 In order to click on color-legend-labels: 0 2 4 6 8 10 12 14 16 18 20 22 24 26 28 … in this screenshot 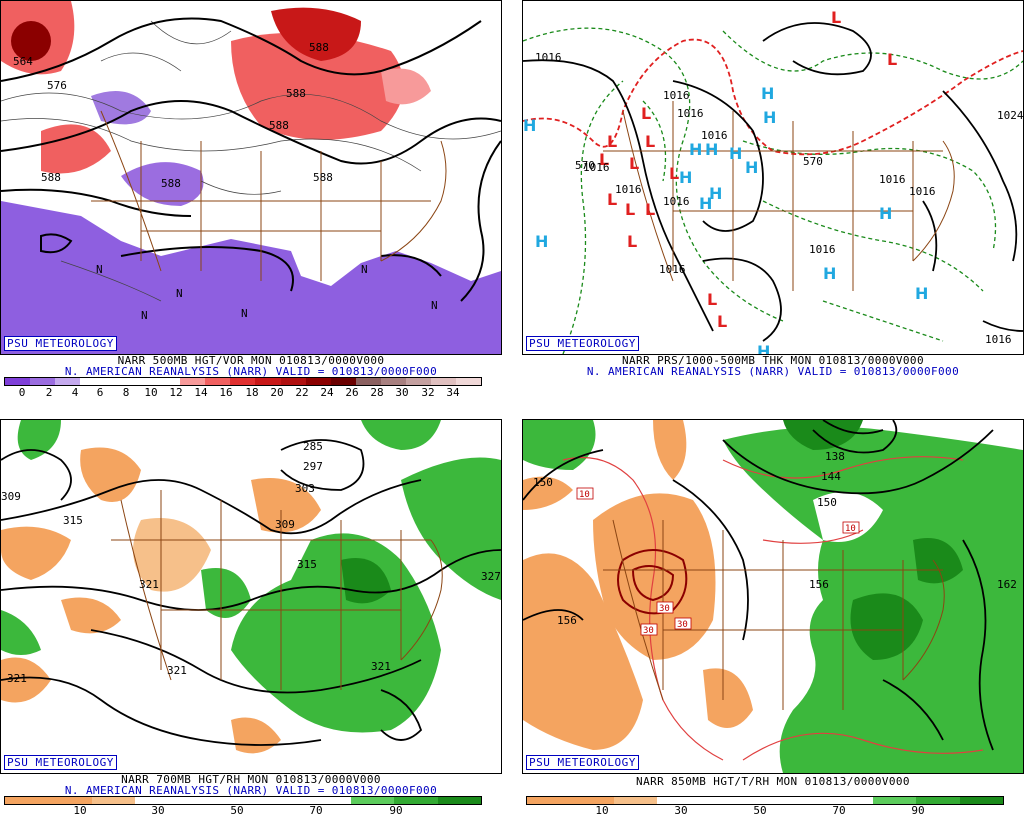, I will do `click(251, 392)`.